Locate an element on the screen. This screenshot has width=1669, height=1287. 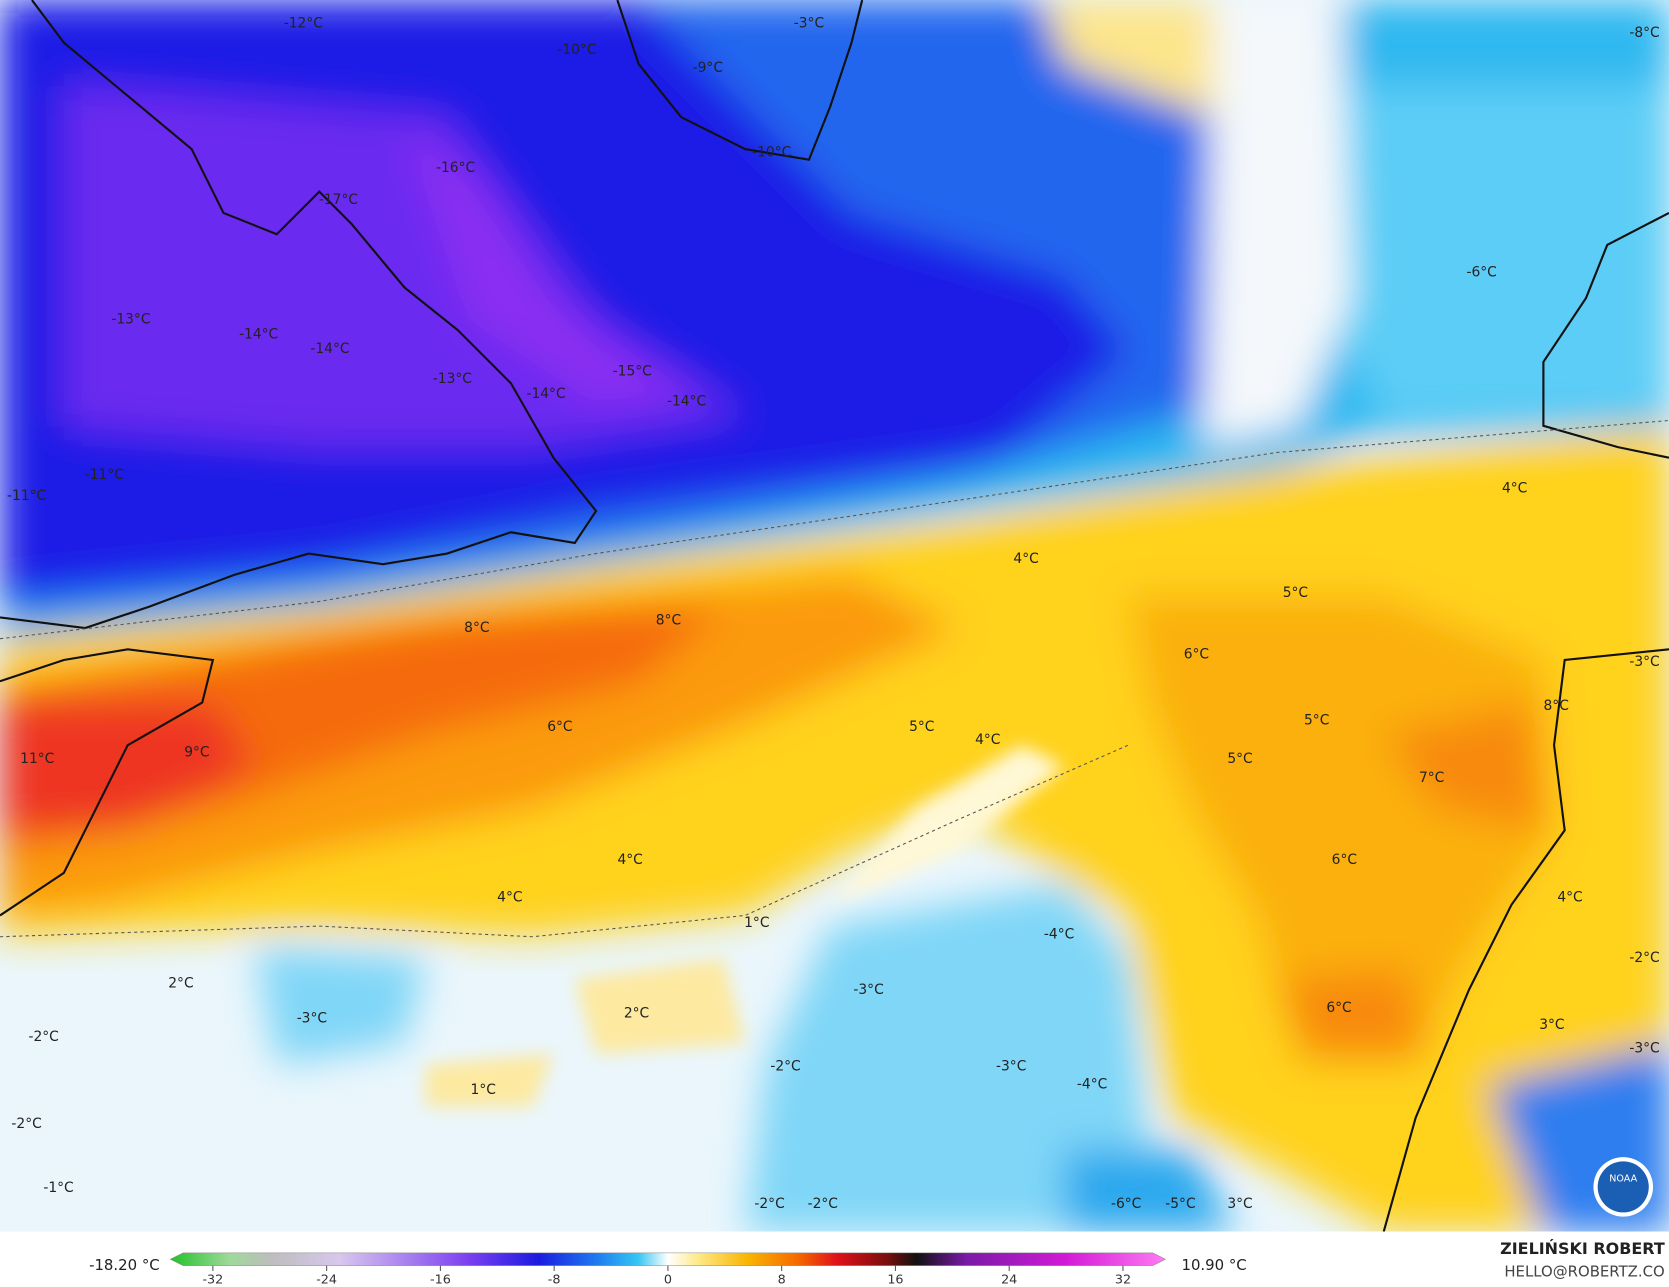
colorbar-min: -18.20 °C is located at coordinates (124, 1265).